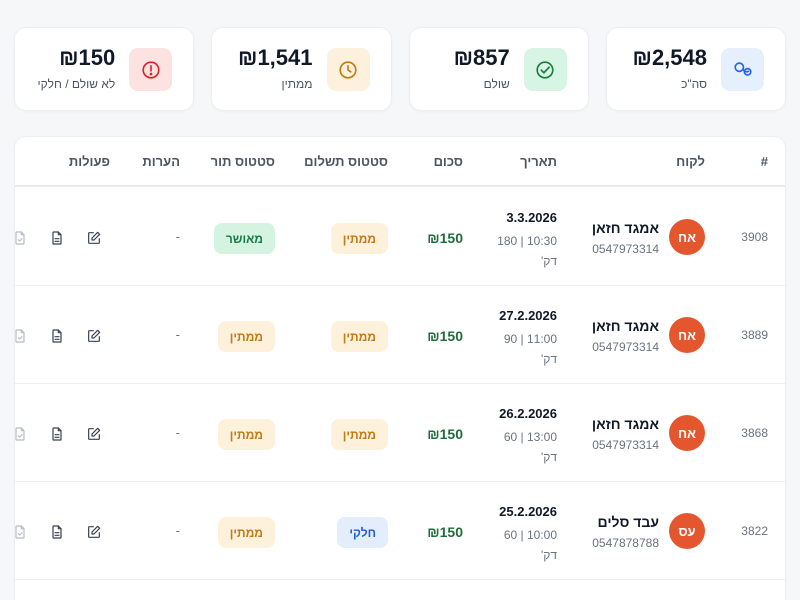  What do you see at coordinates (754, 531) in the screenshot?
I see `row-id: 3822` at bounding box center [754, 531].